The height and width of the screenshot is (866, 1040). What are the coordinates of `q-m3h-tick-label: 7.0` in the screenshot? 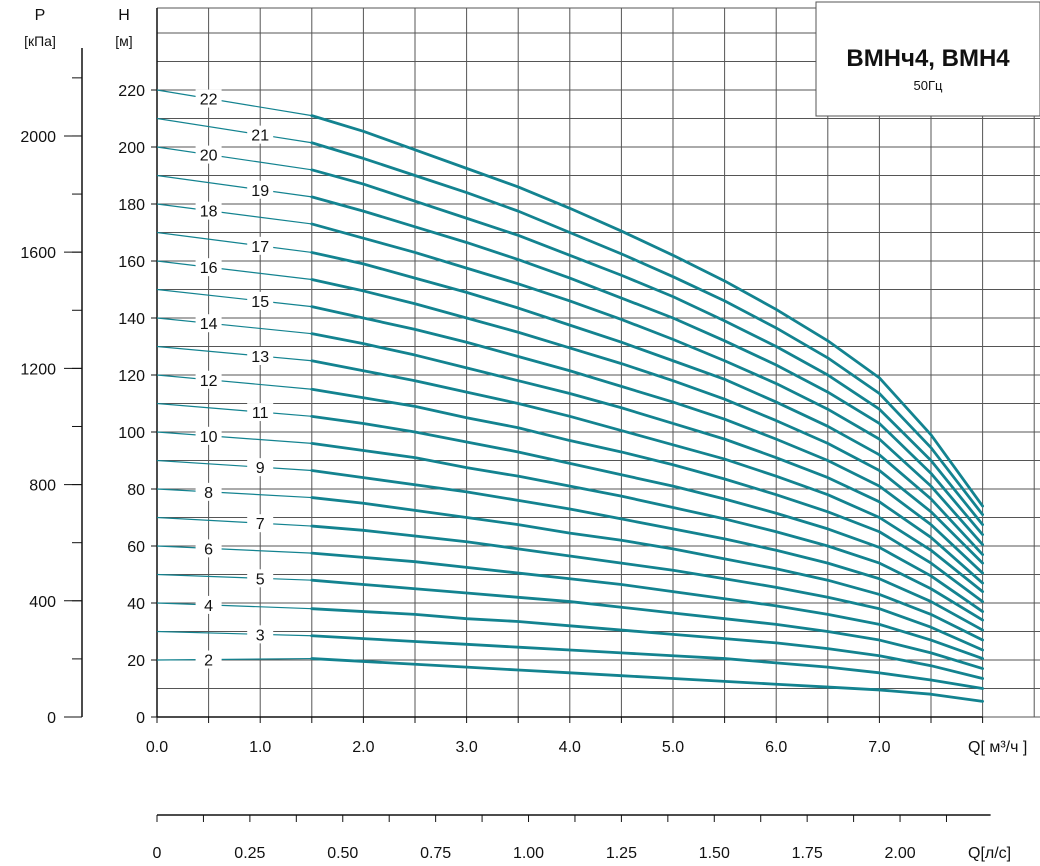 It's located at (879, 747).